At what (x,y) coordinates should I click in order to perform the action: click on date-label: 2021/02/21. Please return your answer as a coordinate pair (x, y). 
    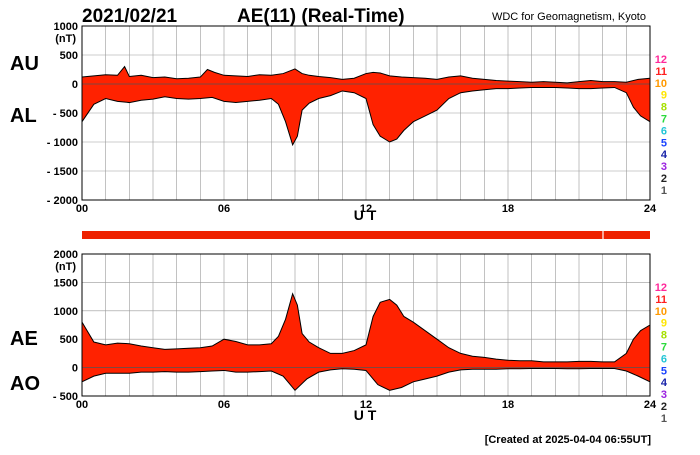
    Looking at the image, I should click on (130, 16).